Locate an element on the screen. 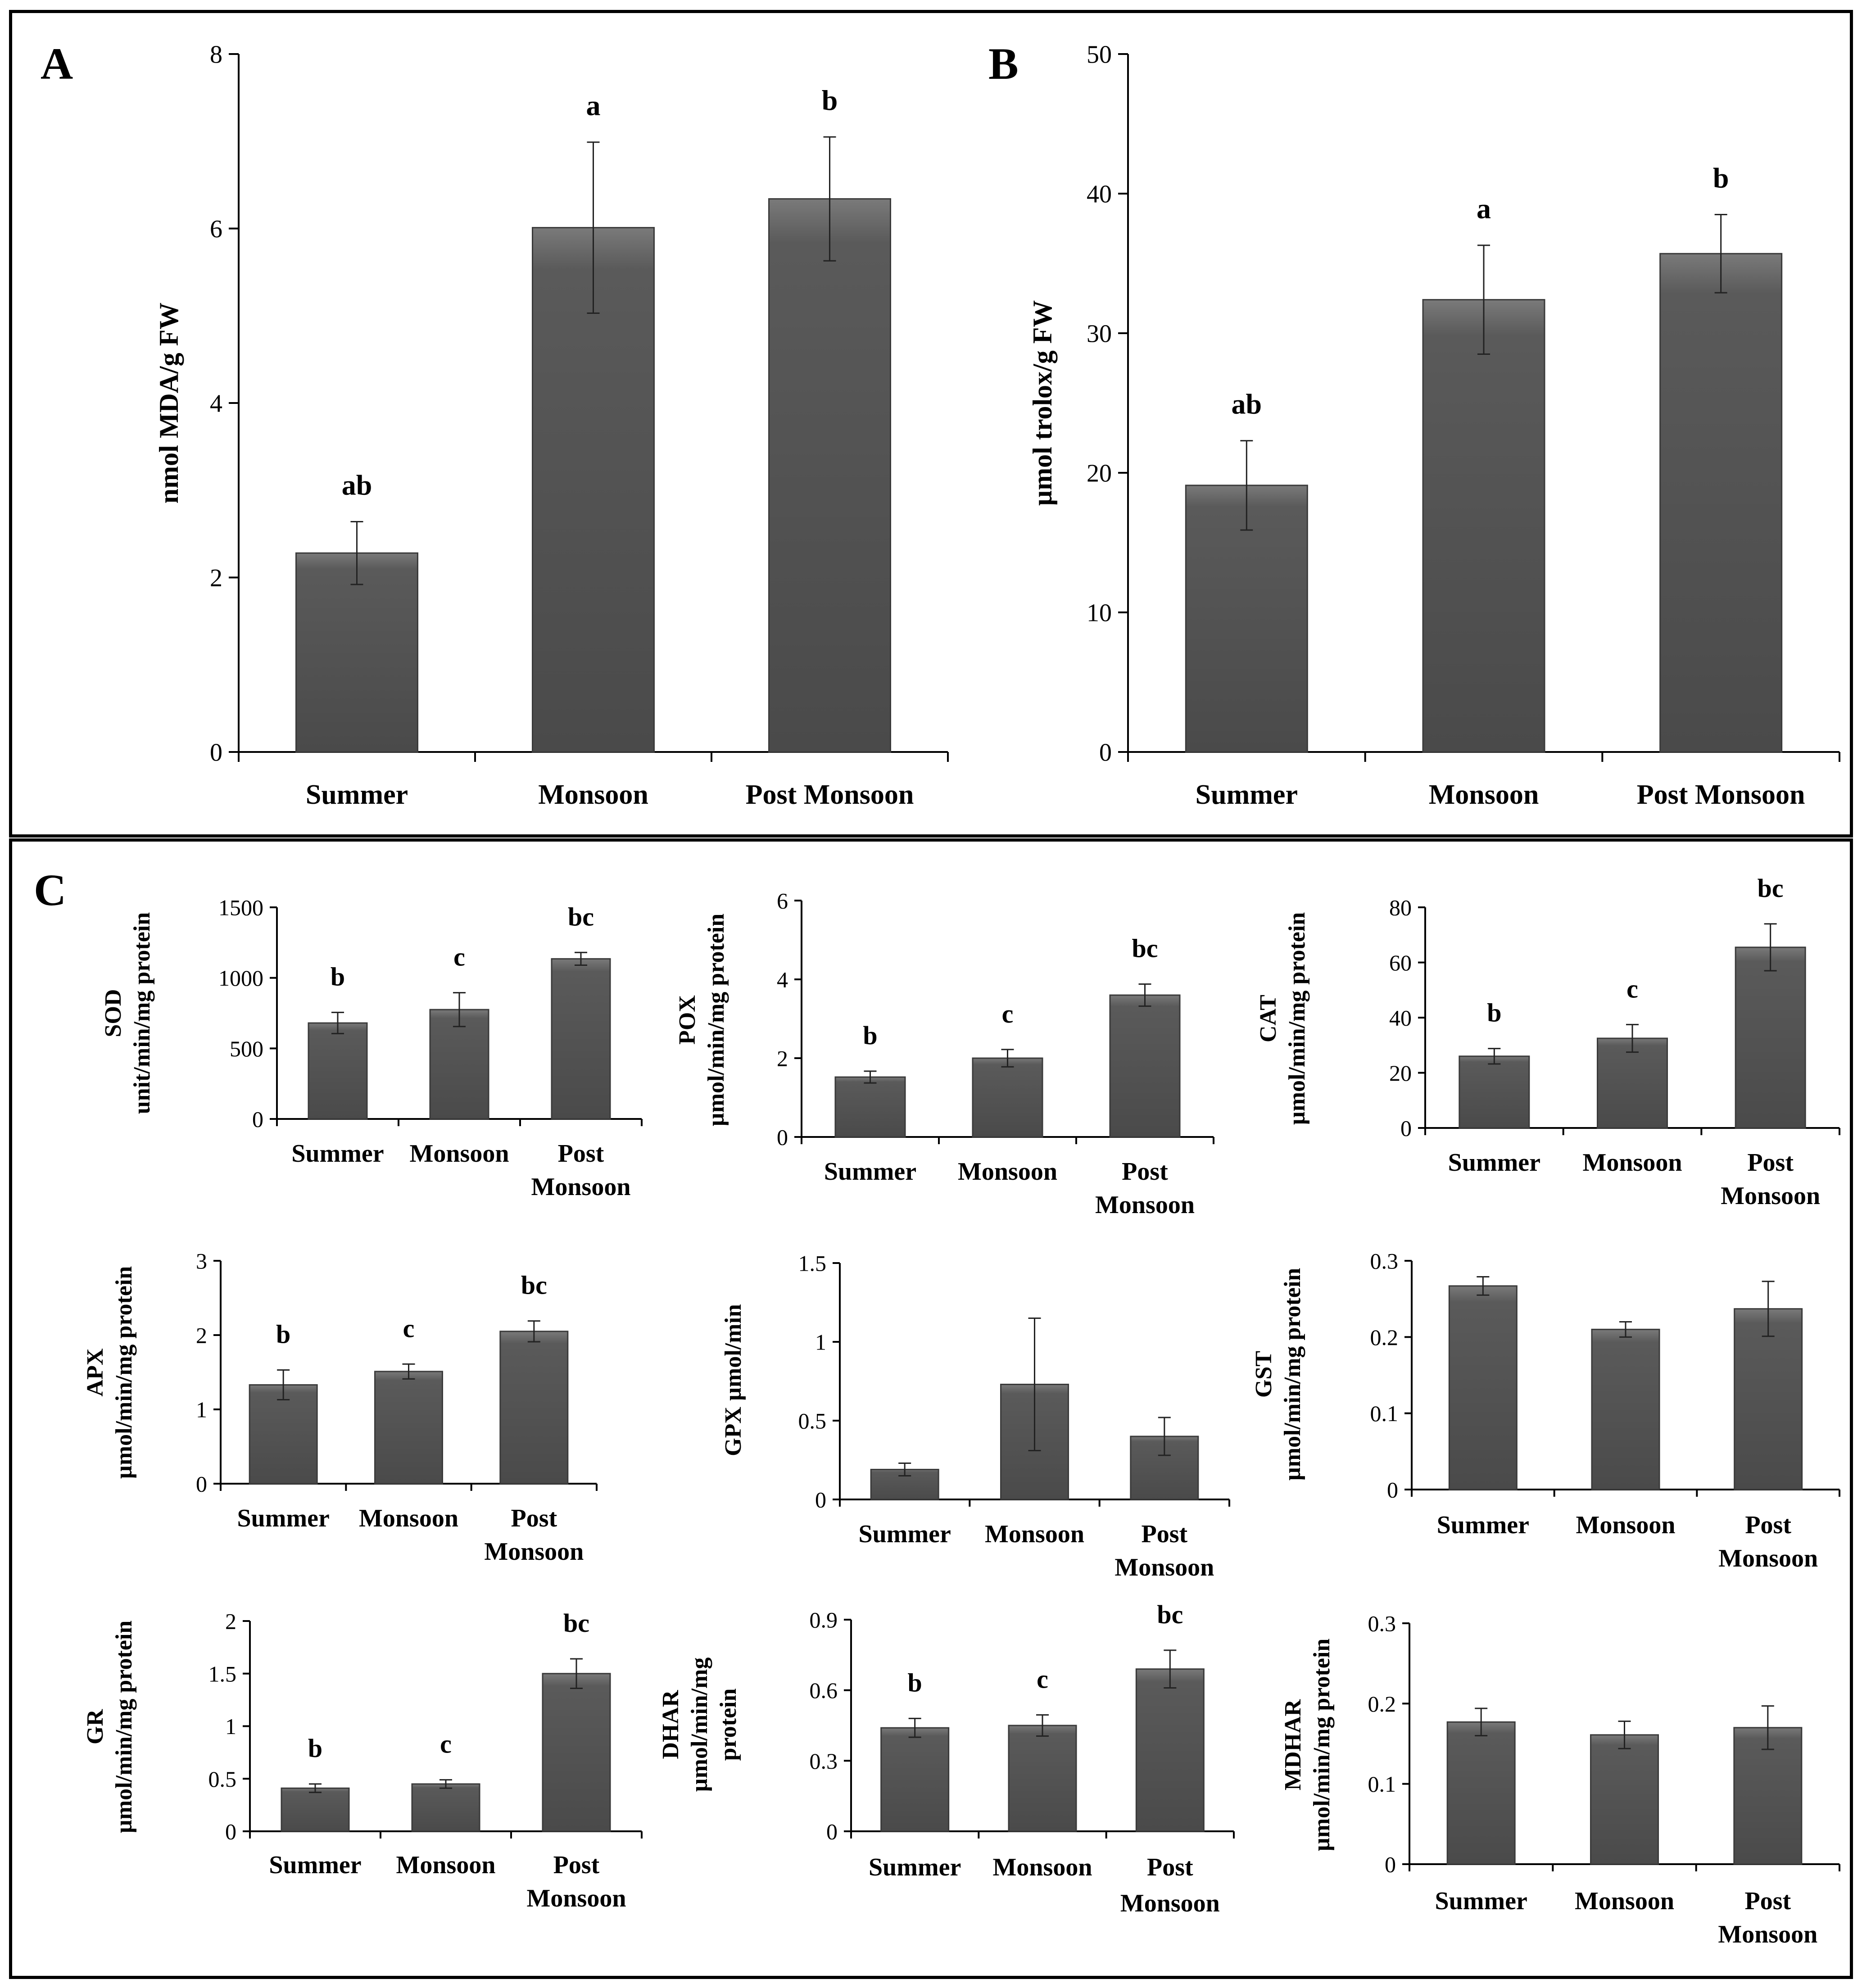 This screenshot has width=1862, height=1988. y-tick-label: 500 is located at coordinates (246, 1048).